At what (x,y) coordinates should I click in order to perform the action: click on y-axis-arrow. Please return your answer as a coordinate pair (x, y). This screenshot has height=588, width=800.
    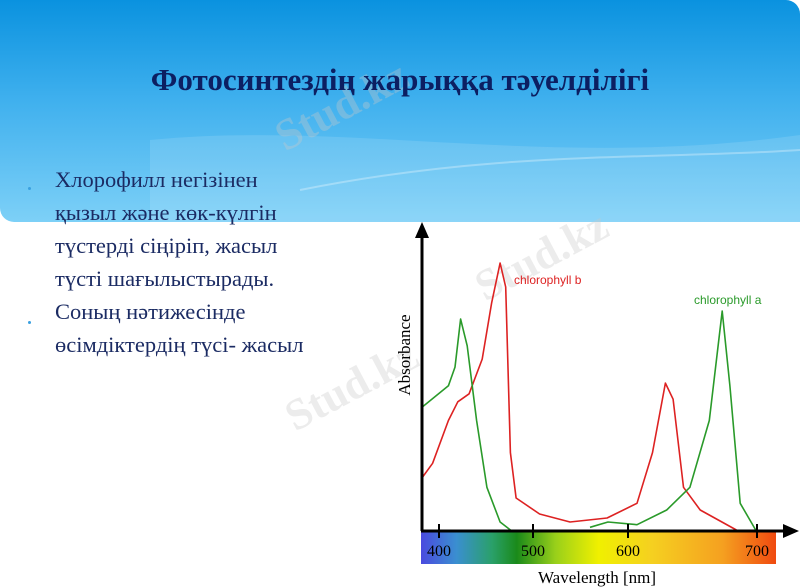
    Looking at the image, I should click on (422, 230).